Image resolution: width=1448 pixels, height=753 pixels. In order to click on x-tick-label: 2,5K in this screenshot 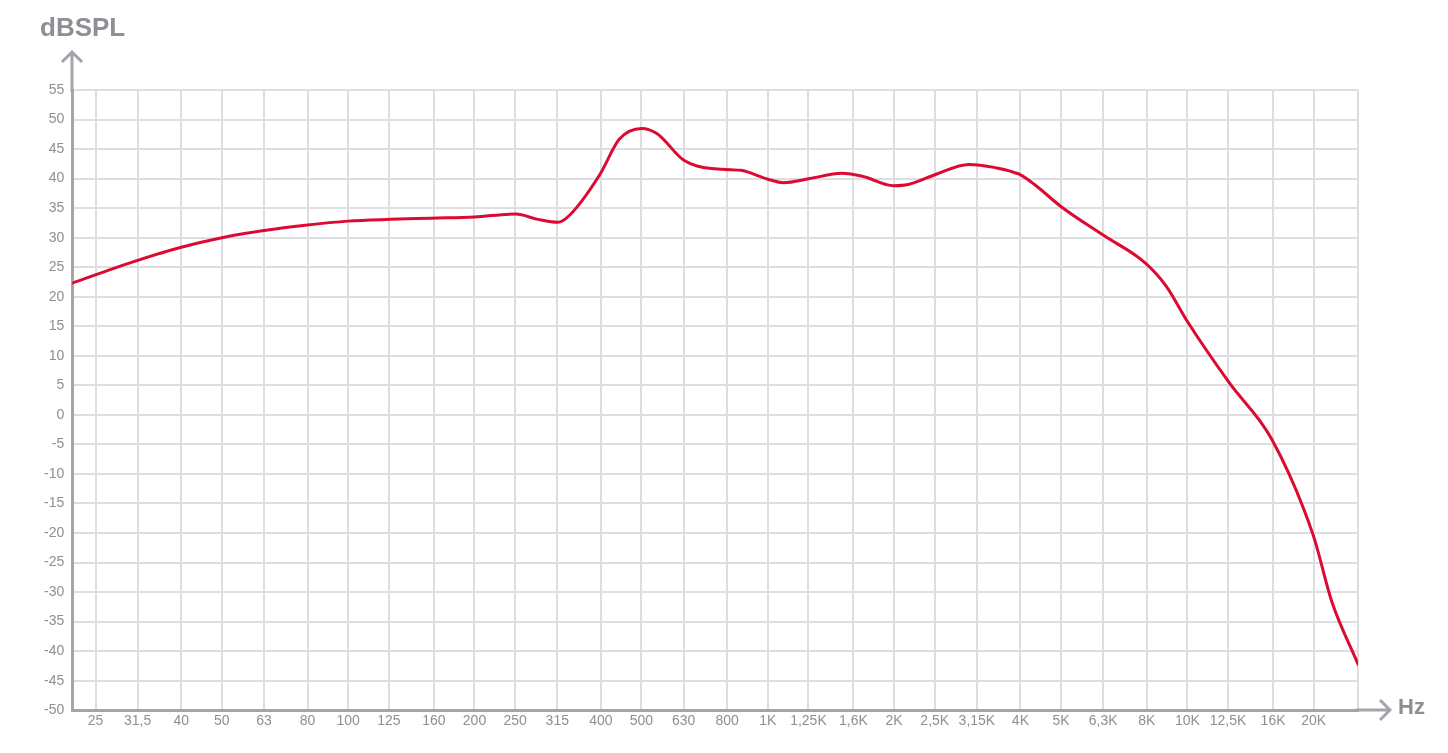, I will do `click(935, 720)`.